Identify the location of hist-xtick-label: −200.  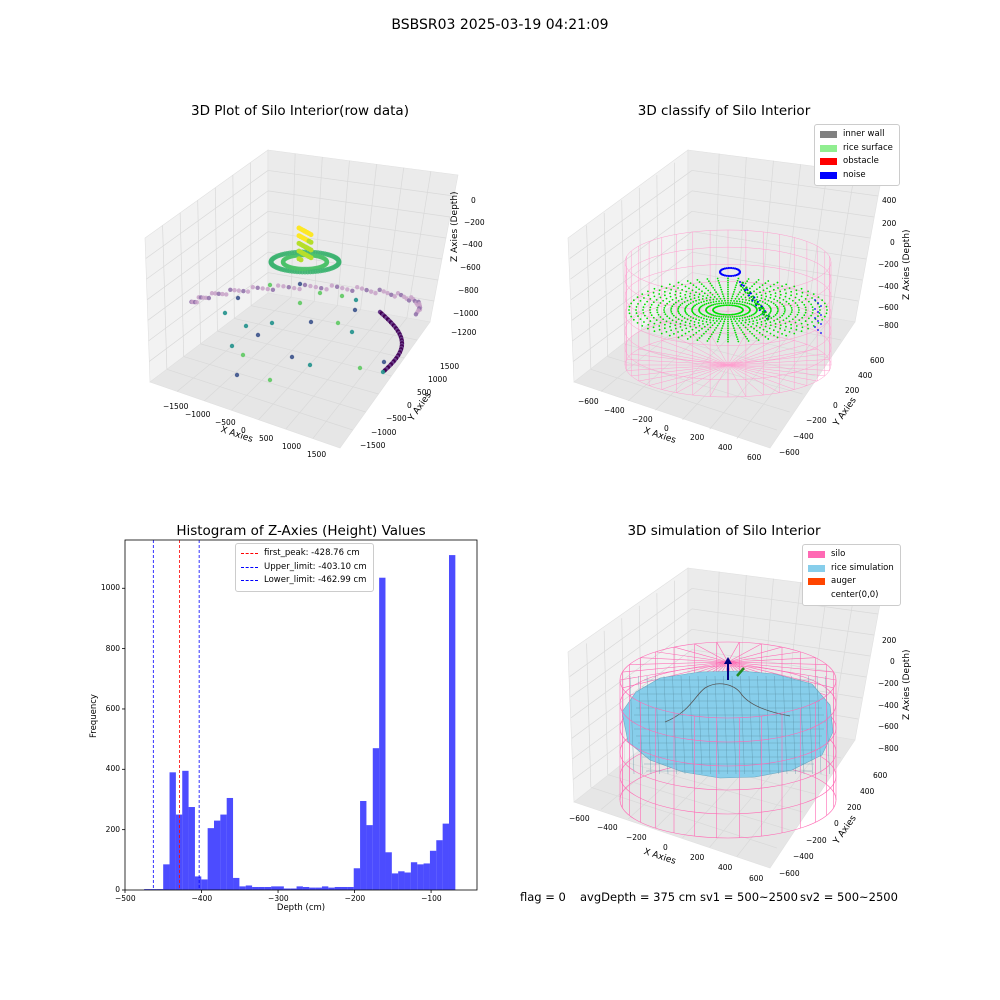
(355, 898).